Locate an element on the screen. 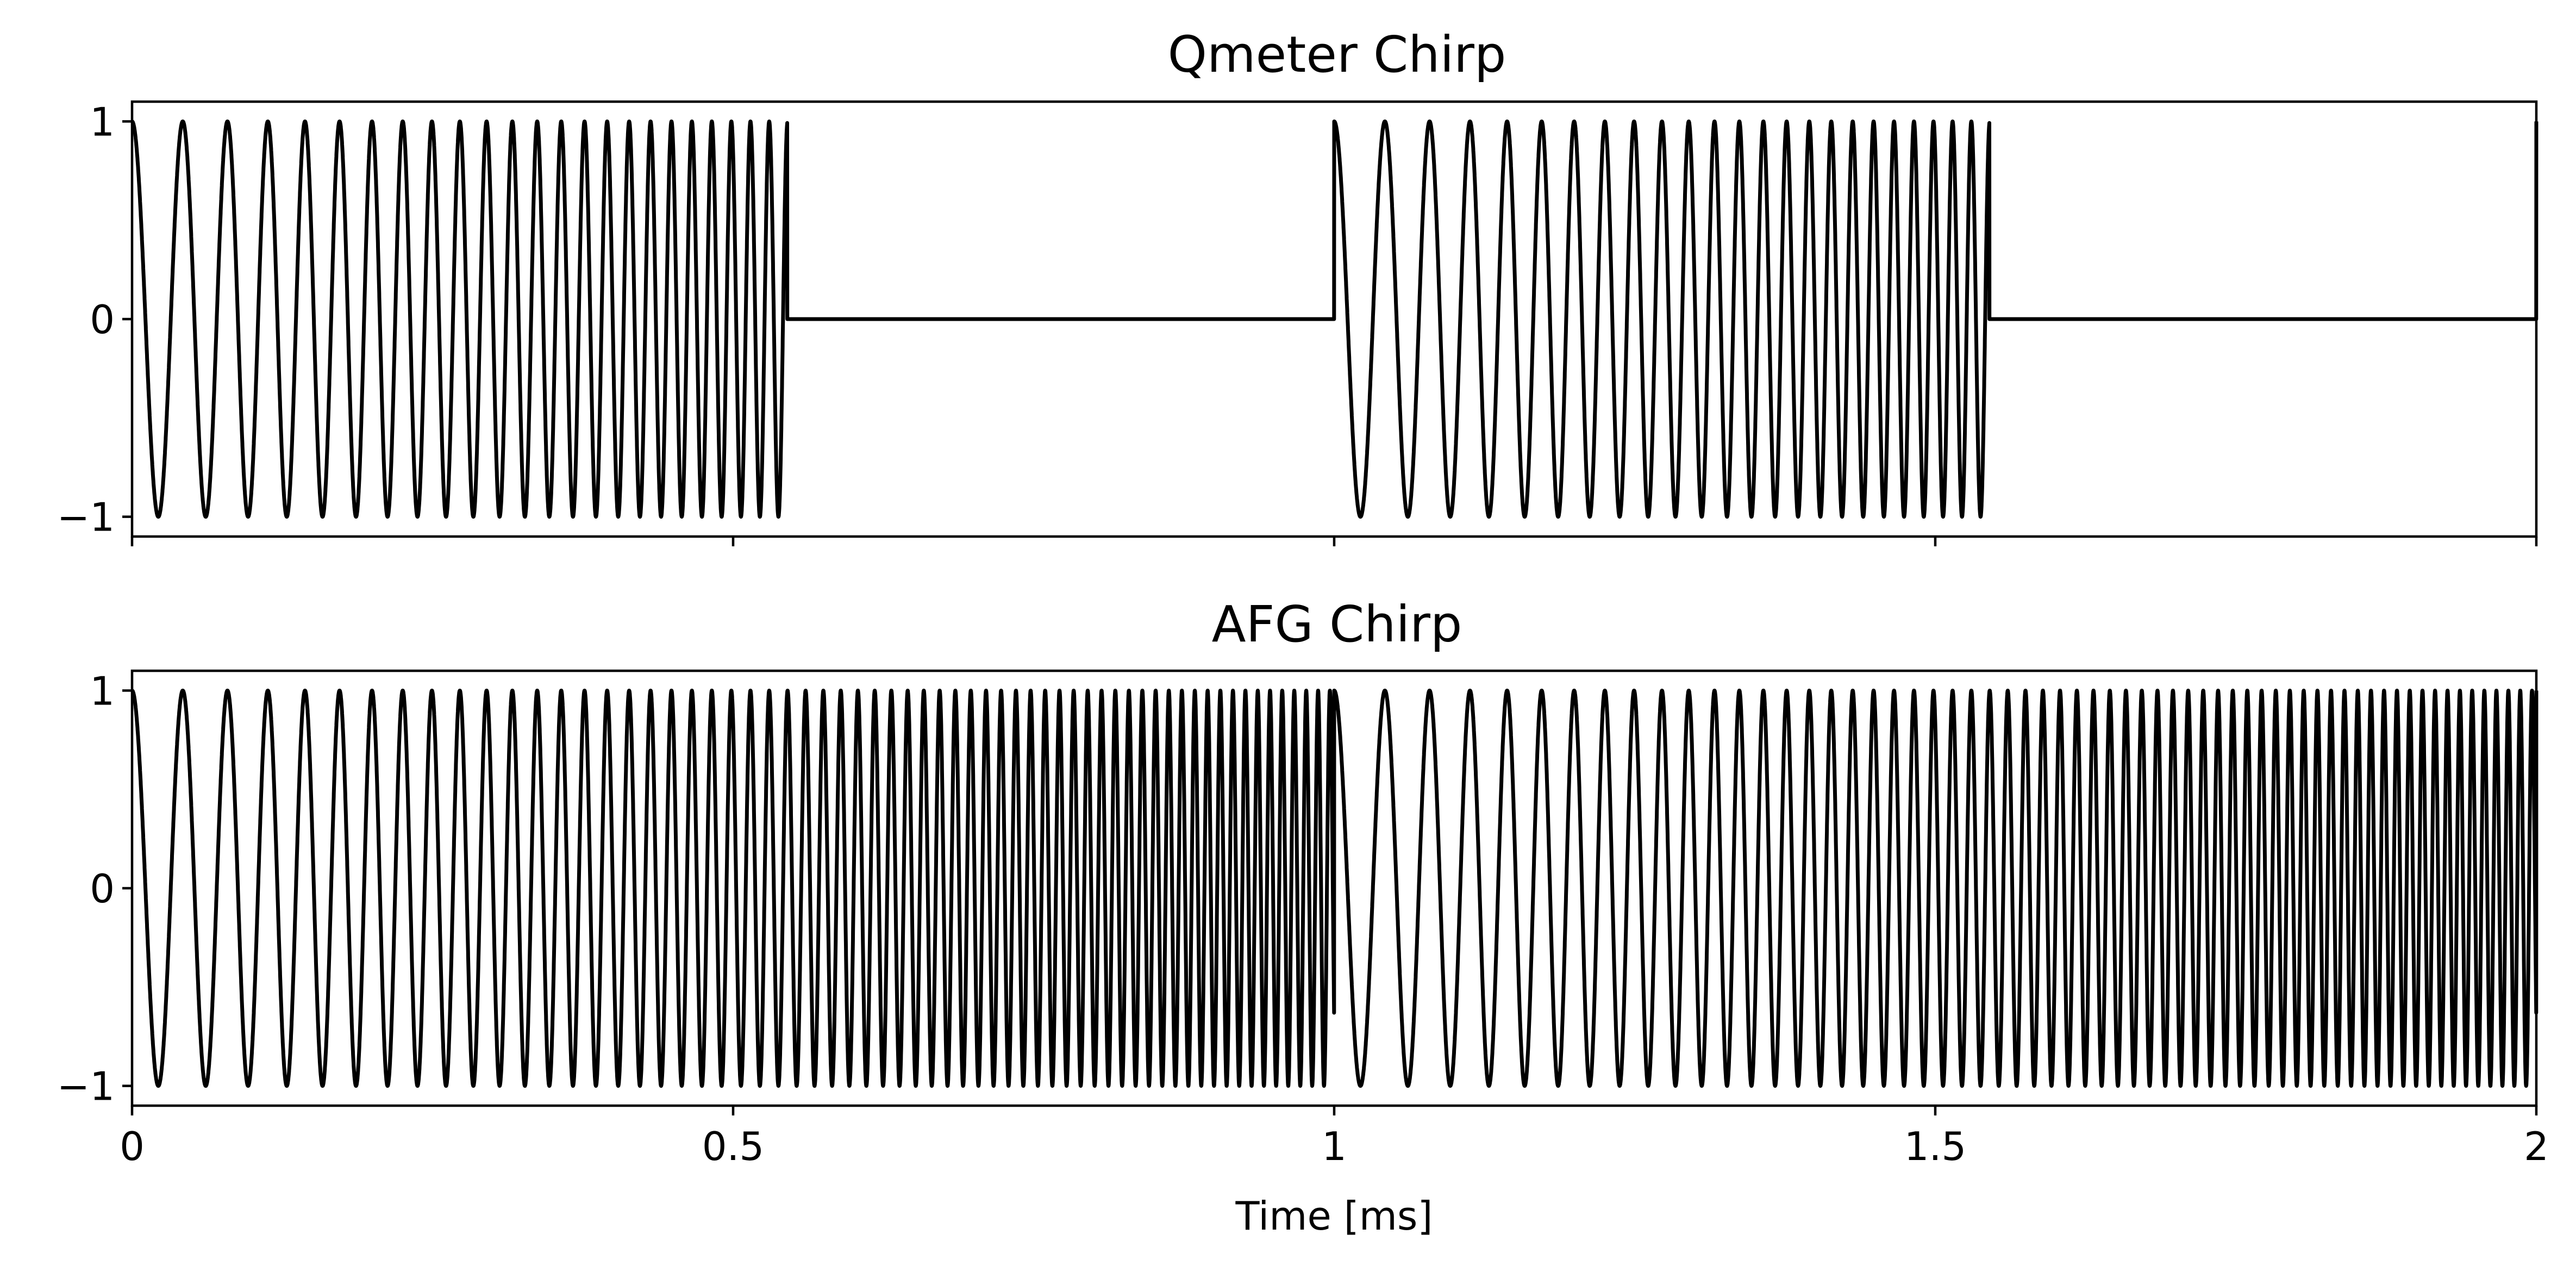 The height and width of the screenshot is (1272, 2576). x-tick-label: 0 is located at coordinates (132, 1146).